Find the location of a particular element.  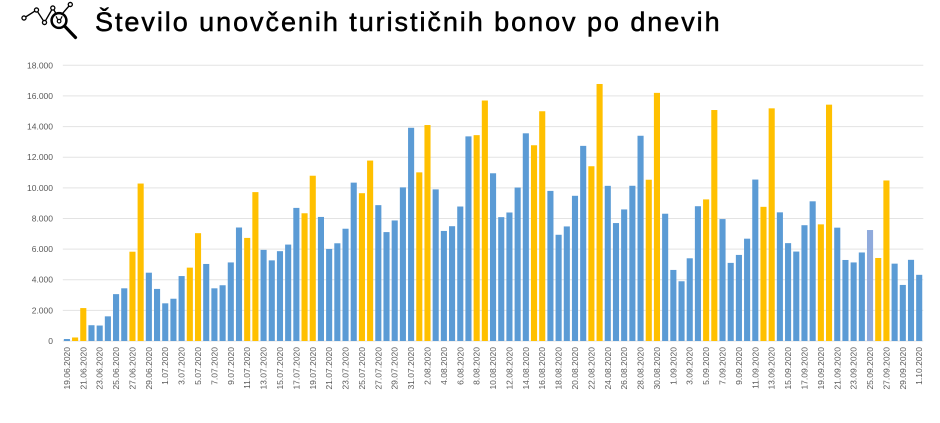

svg-text: 3.09.2020 is located at coordinates (690, 366).